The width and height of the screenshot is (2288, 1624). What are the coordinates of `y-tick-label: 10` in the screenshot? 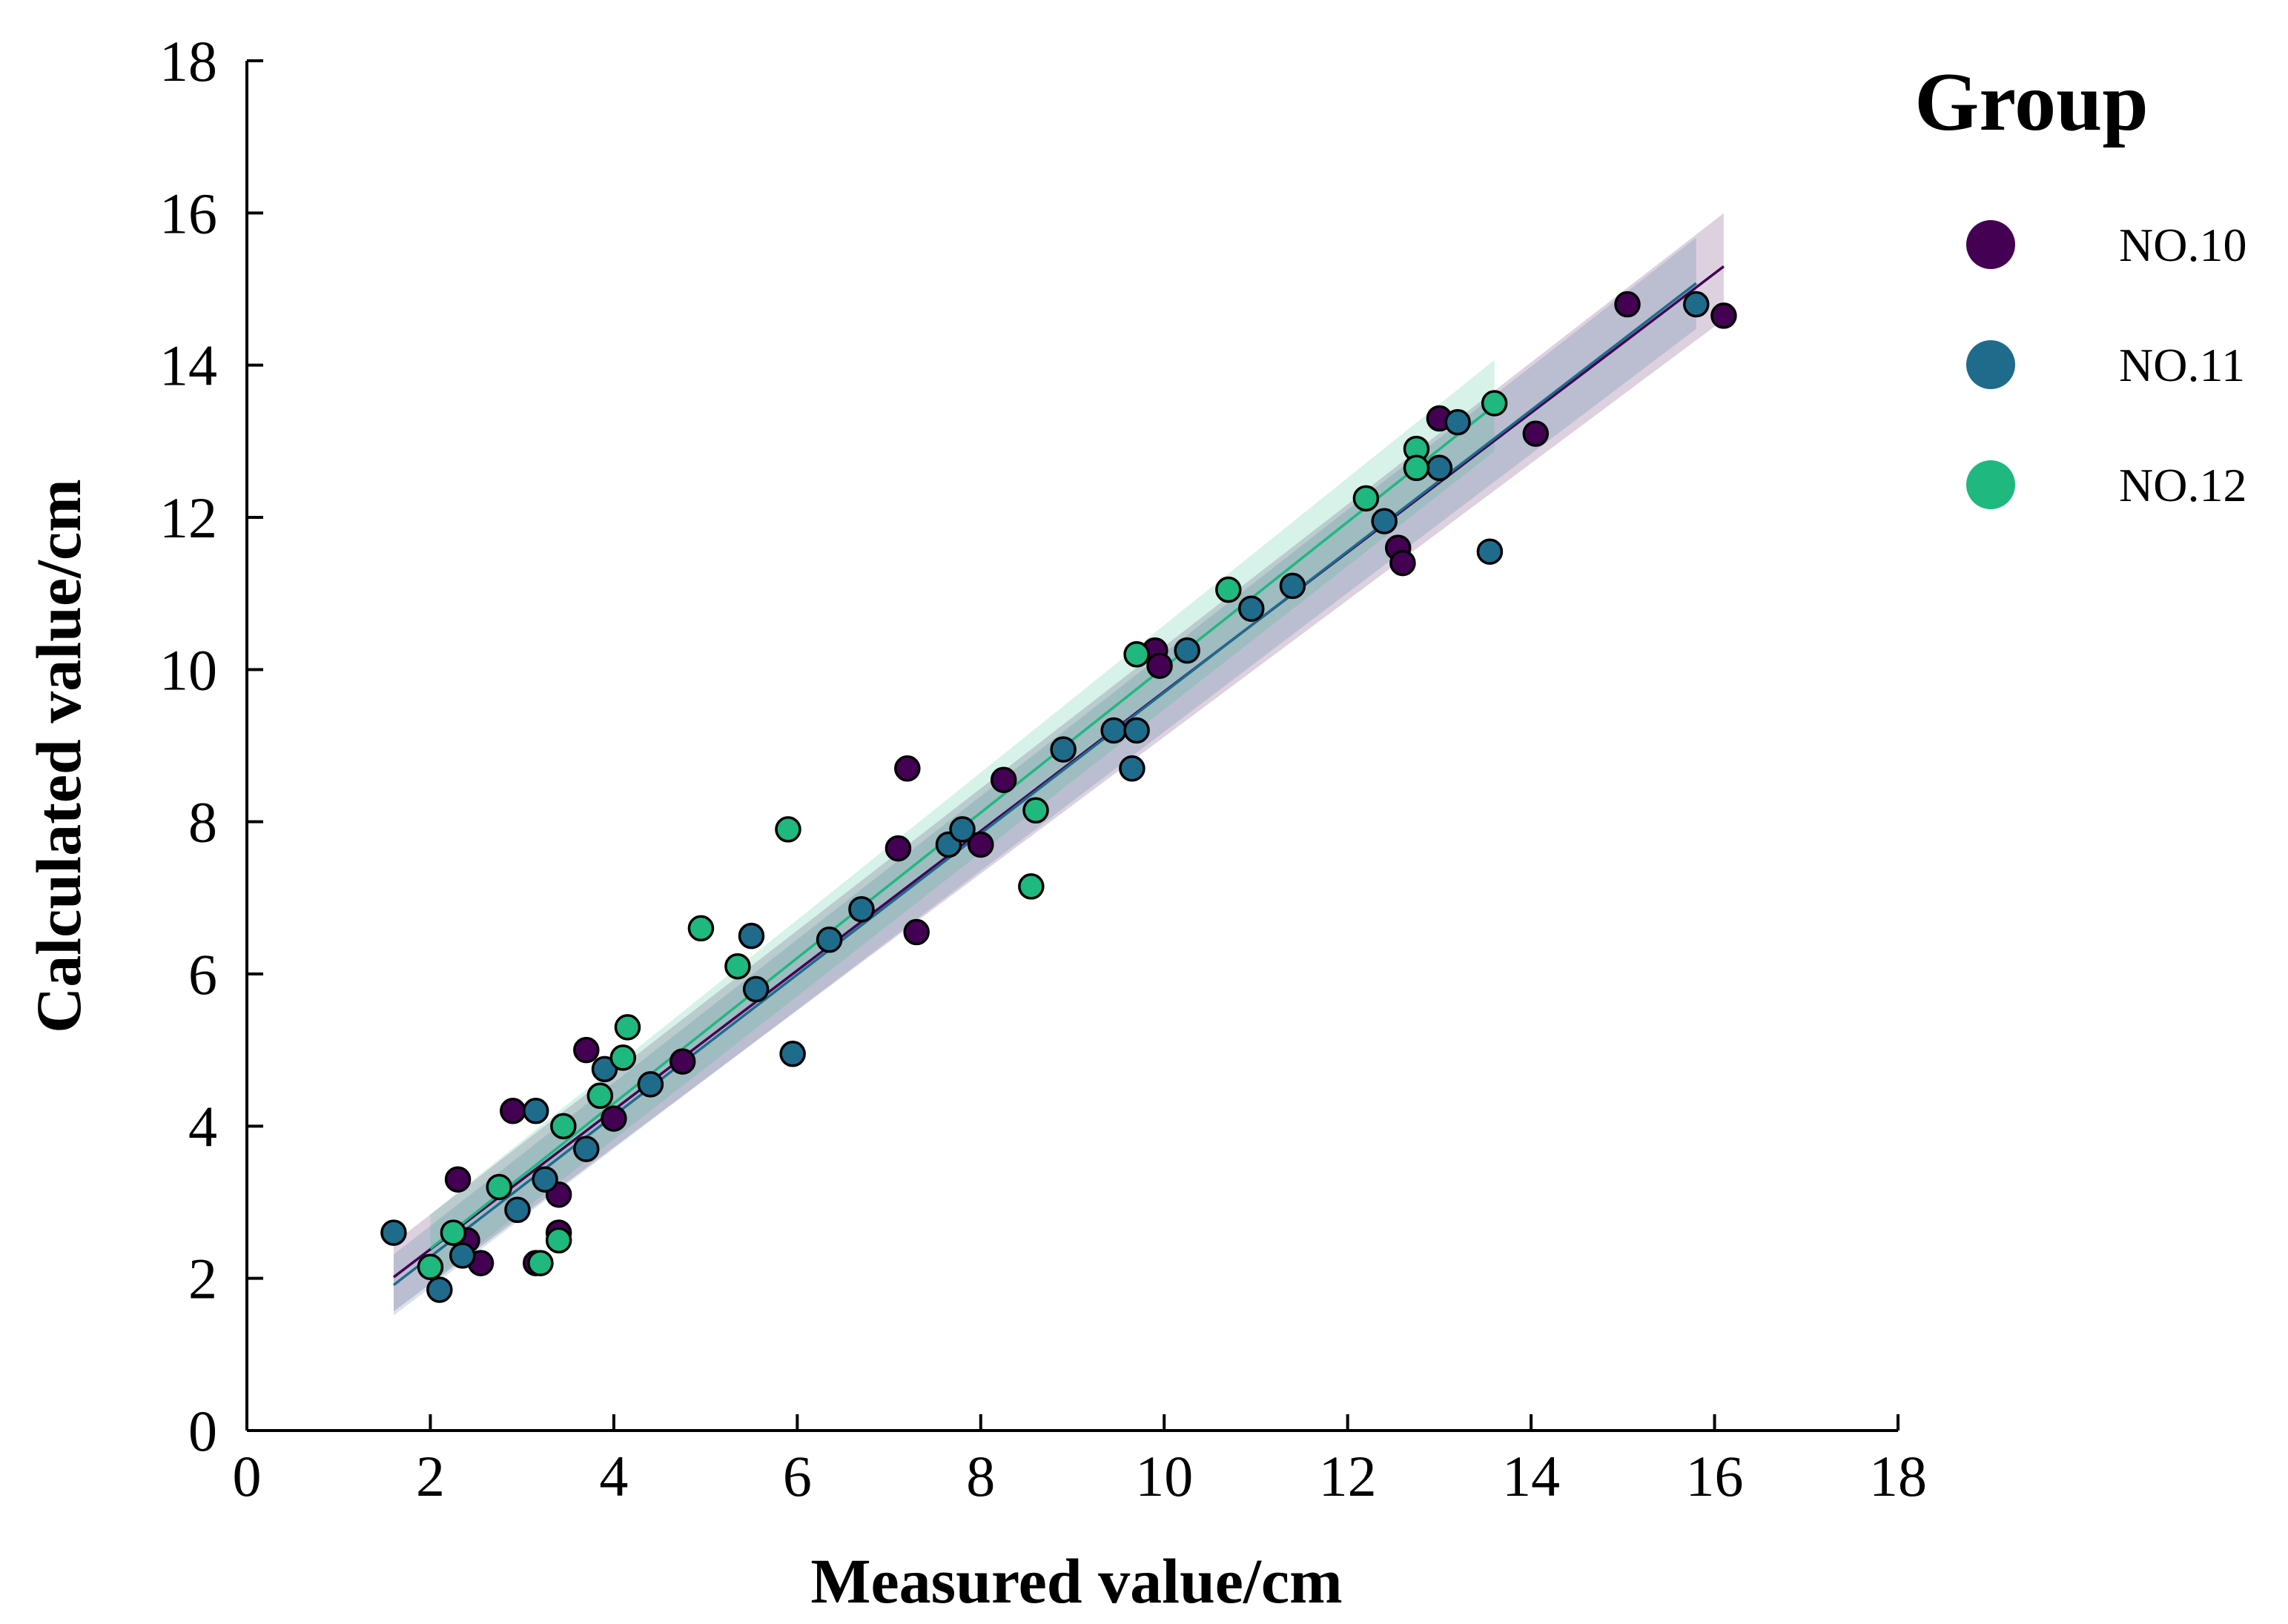 It's located at (188, 669).